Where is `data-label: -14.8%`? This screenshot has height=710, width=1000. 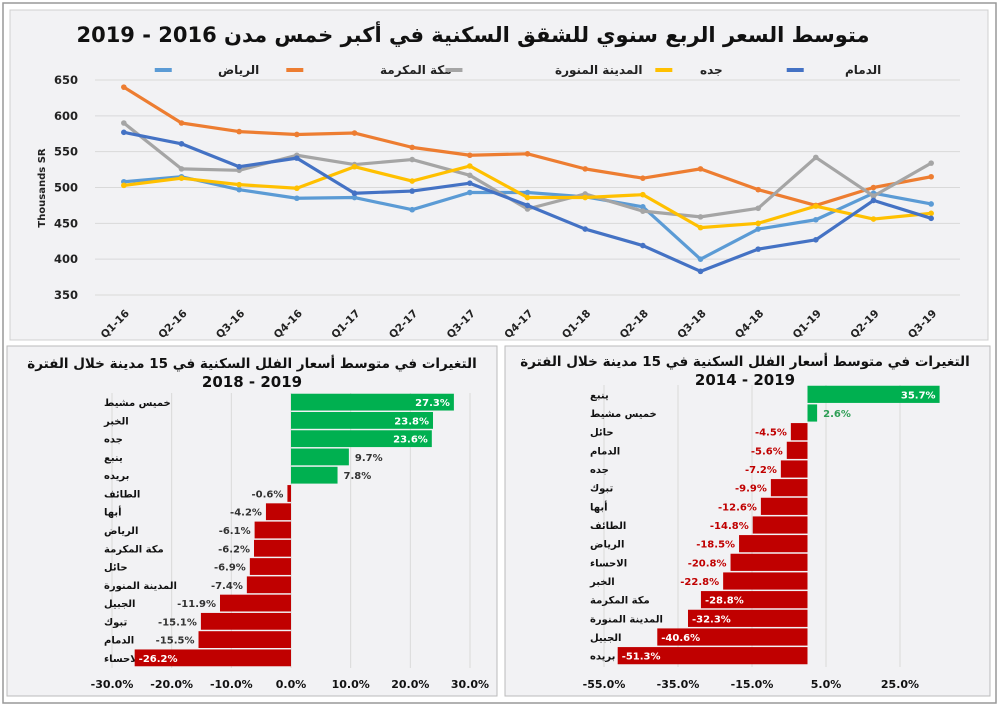
data-label: -14.8% is located at coordinates (729, 526).